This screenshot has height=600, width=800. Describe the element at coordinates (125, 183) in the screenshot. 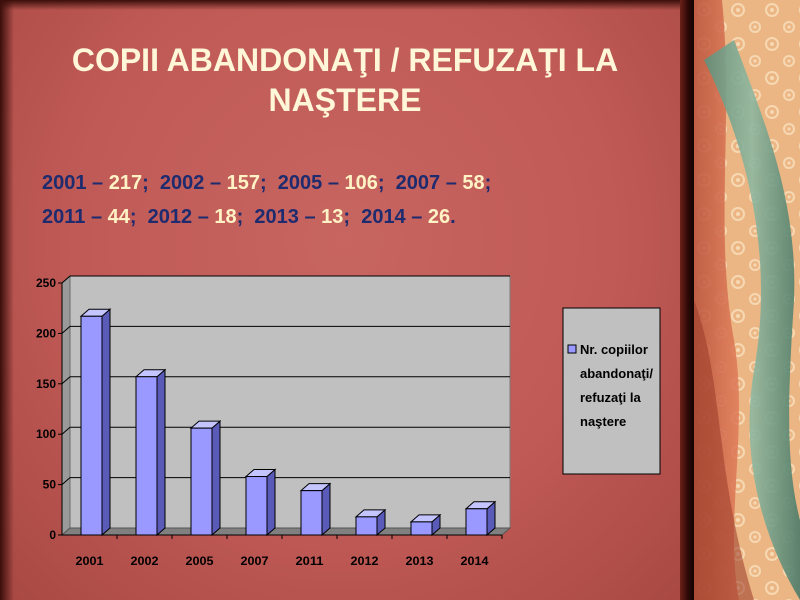

I see `value-number: 217` at that location.